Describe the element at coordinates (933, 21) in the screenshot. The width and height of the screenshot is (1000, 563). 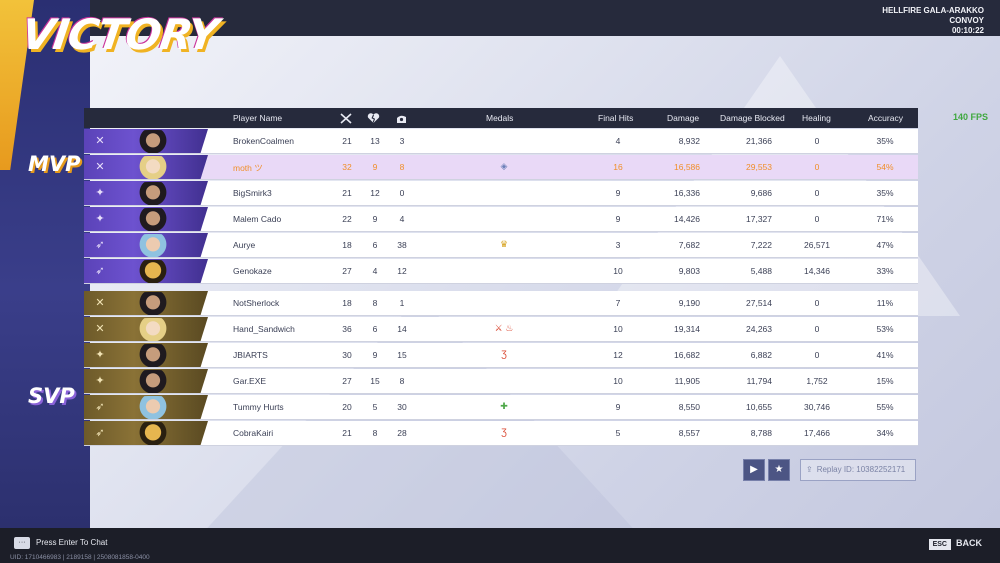
I see `match-info: HELLFIRE GALA-ARAKKO CONVOY 00:10:22` at that location.